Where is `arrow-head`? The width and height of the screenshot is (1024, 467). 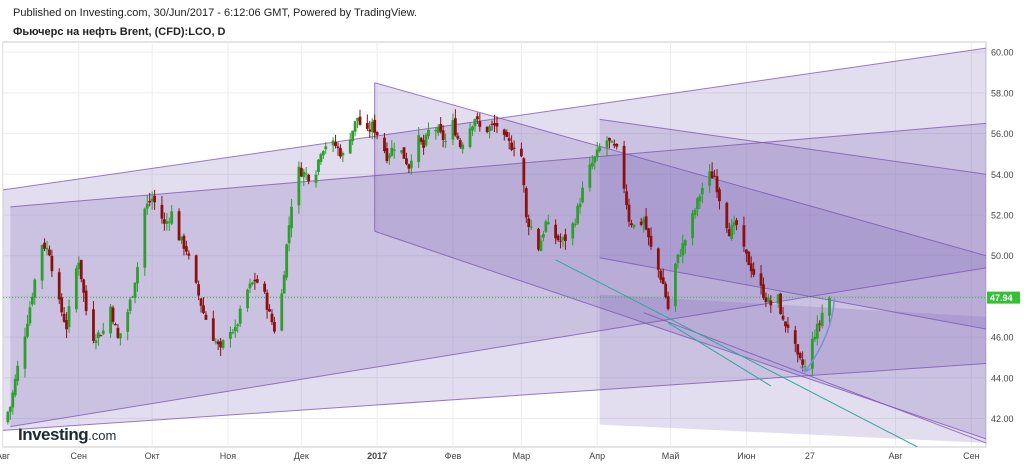
arrow-head is located at coordinates (805, 369).